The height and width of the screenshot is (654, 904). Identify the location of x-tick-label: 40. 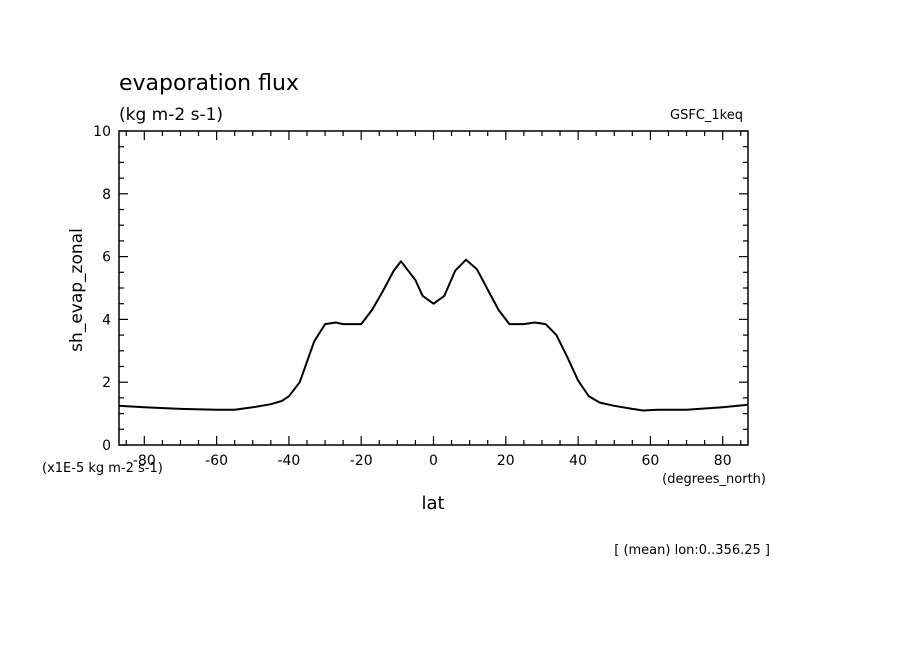
(578, 461).